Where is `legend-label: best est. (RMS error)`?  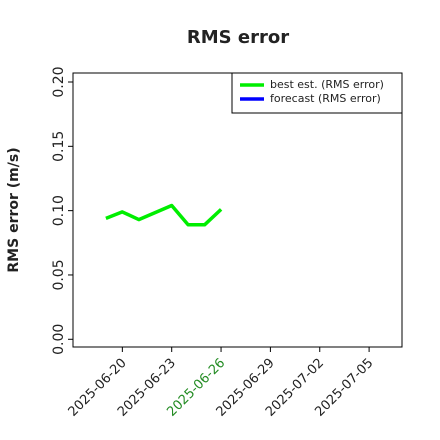
legend-label: best est. (RMS error) is located at coordinates (327, 84).